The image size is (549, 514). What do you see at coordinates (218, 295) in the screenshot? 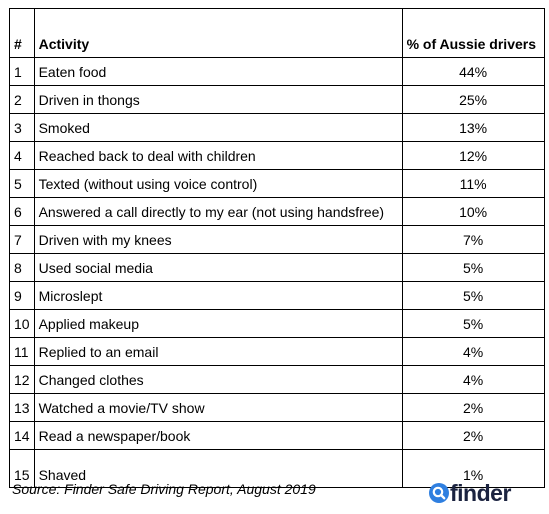
I see `row-activity: Microslept` at bounding box center [218, 295].